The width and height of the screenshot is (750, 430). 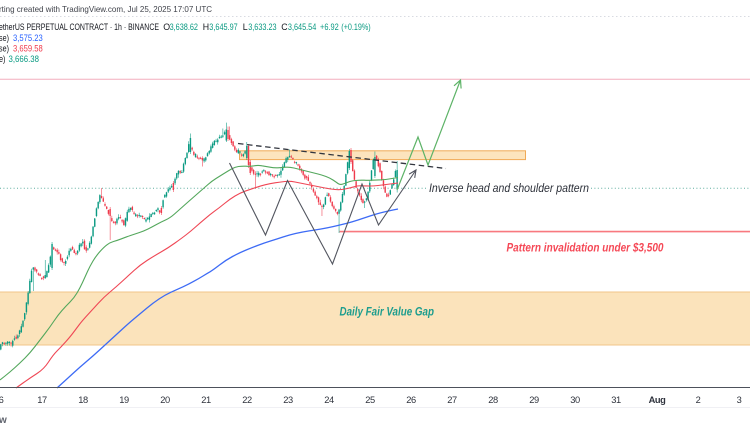 What do you see at coordinates (355, 27) in the screenshot?
I see `svg-text: (+0.19%)` at bounding box center [355, 27].